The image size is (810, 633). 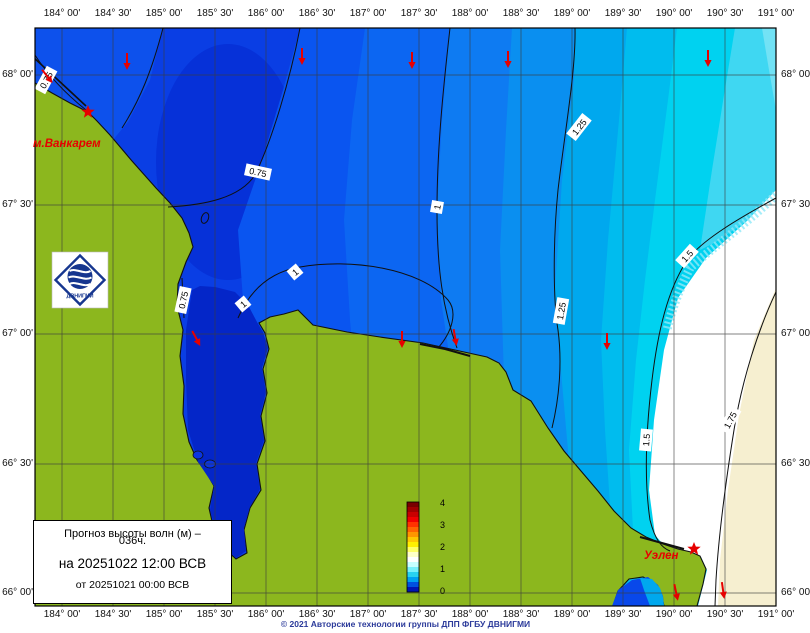 What do you see at coordinates (561, 311) in the screenshot?
I see `contour-label: 1.25` at bounding box center [561, 311].